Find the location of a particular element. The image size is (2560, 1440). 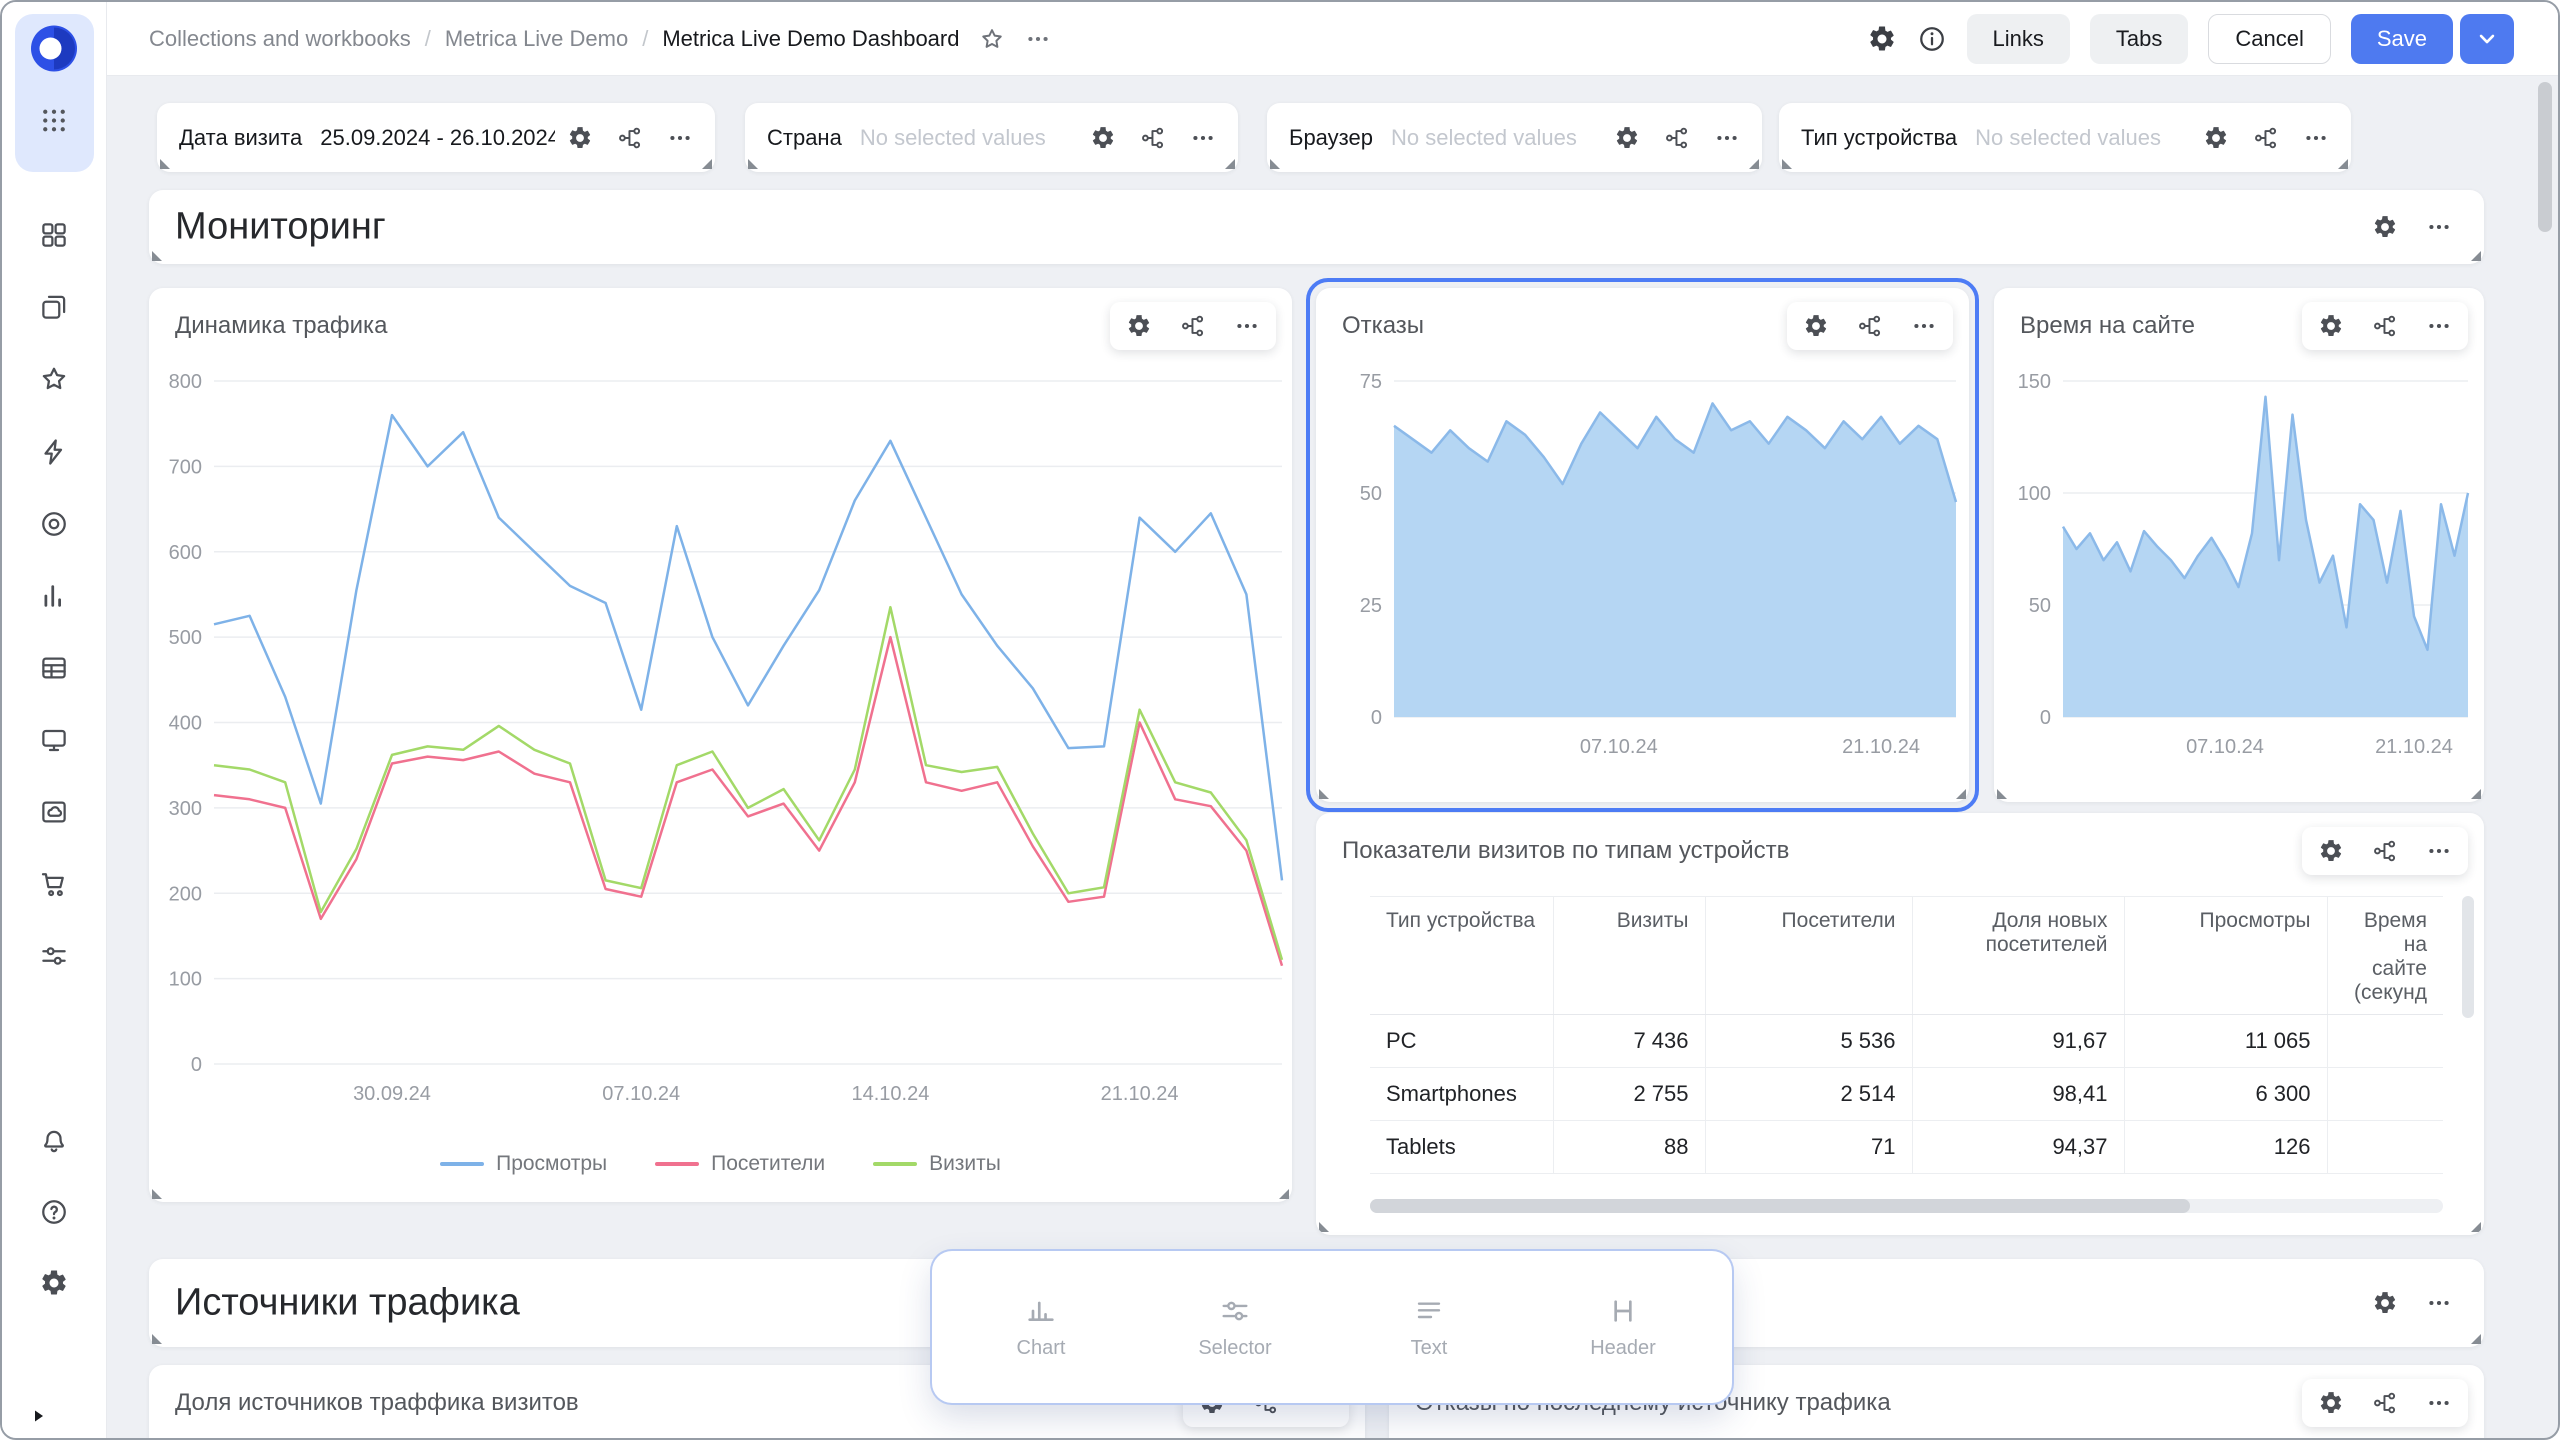

sidebar-notifications-bell-icon is located at coordinates (54, 1140).